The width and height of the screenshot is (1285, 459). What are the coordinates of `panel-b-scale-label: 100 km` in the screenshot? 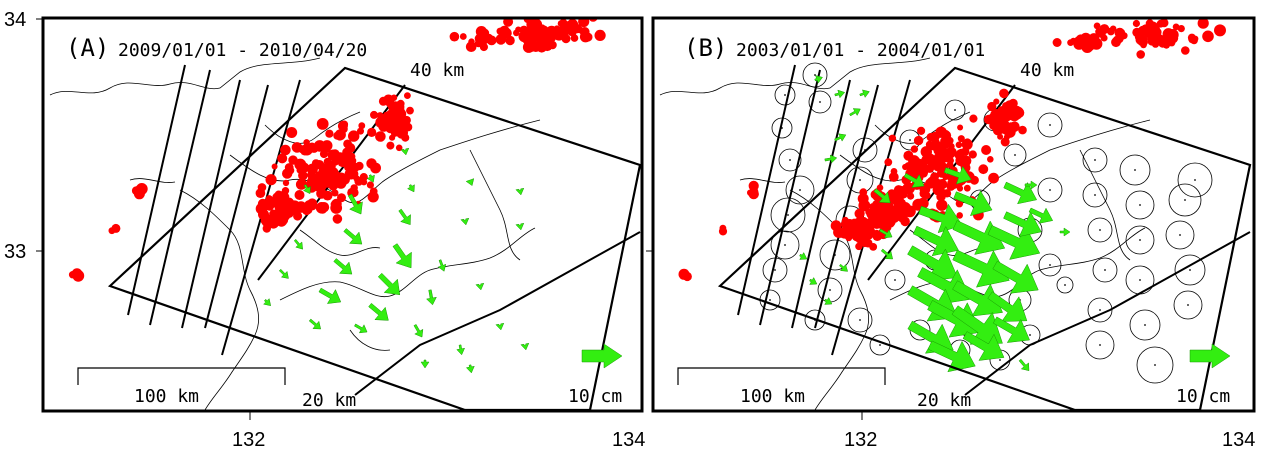 It's located at (772, 396).